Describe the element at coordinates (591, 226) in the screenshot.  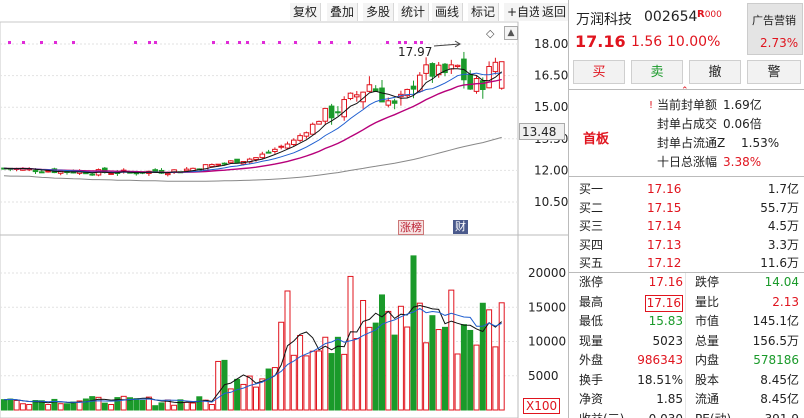
I see `bid-label: 买三` at that location.